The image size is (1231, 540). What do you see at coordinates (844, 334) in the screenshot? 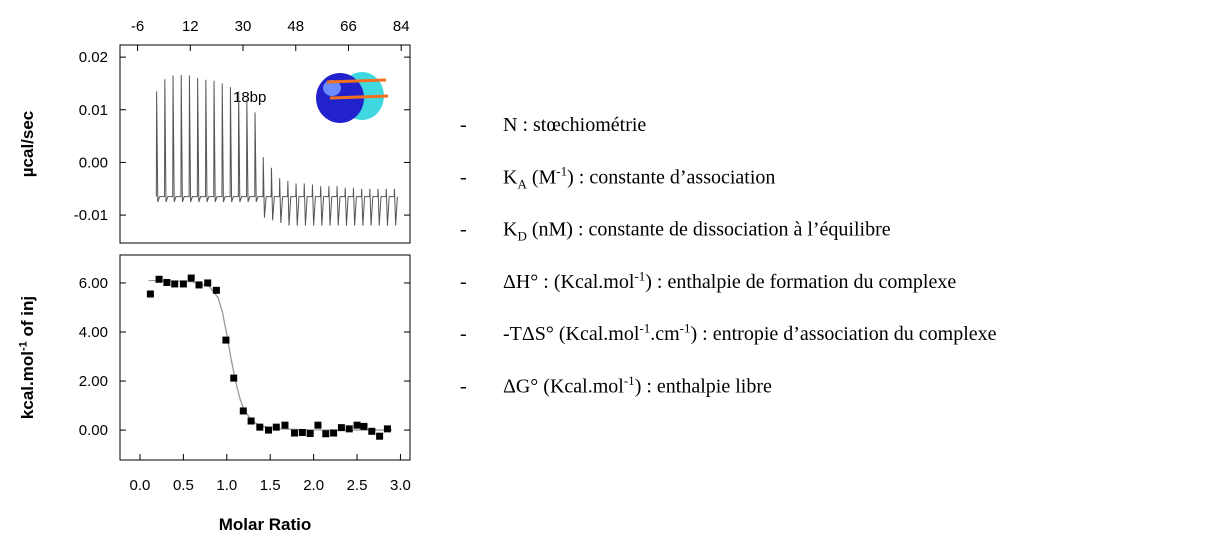
I see `text-segment: ) : entropie d’association du complexe` at bounding box center [844, 334].